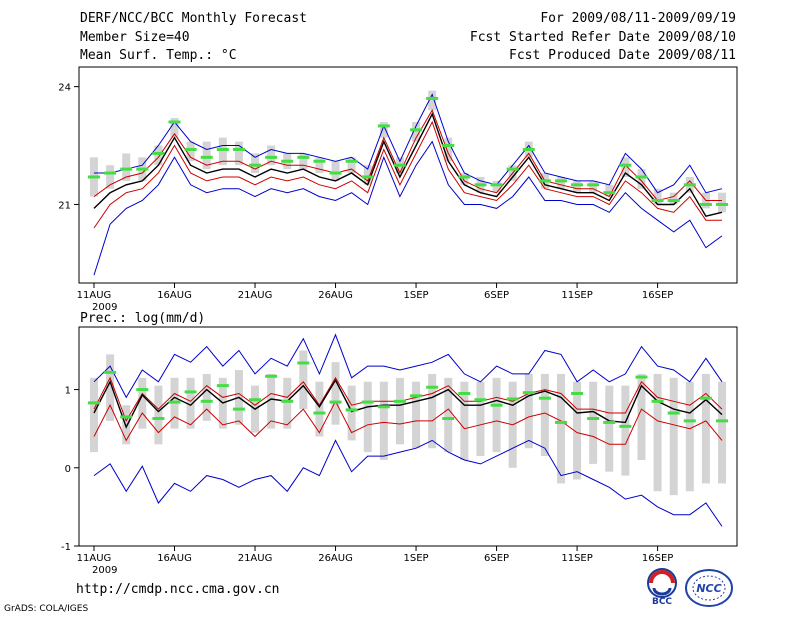 The width and height of the screenshot is (800, 618). Describe the element at coordinates (143, 318) in the screenshot. I see `precip-label: Prec.: log(mm/d)` at that location.